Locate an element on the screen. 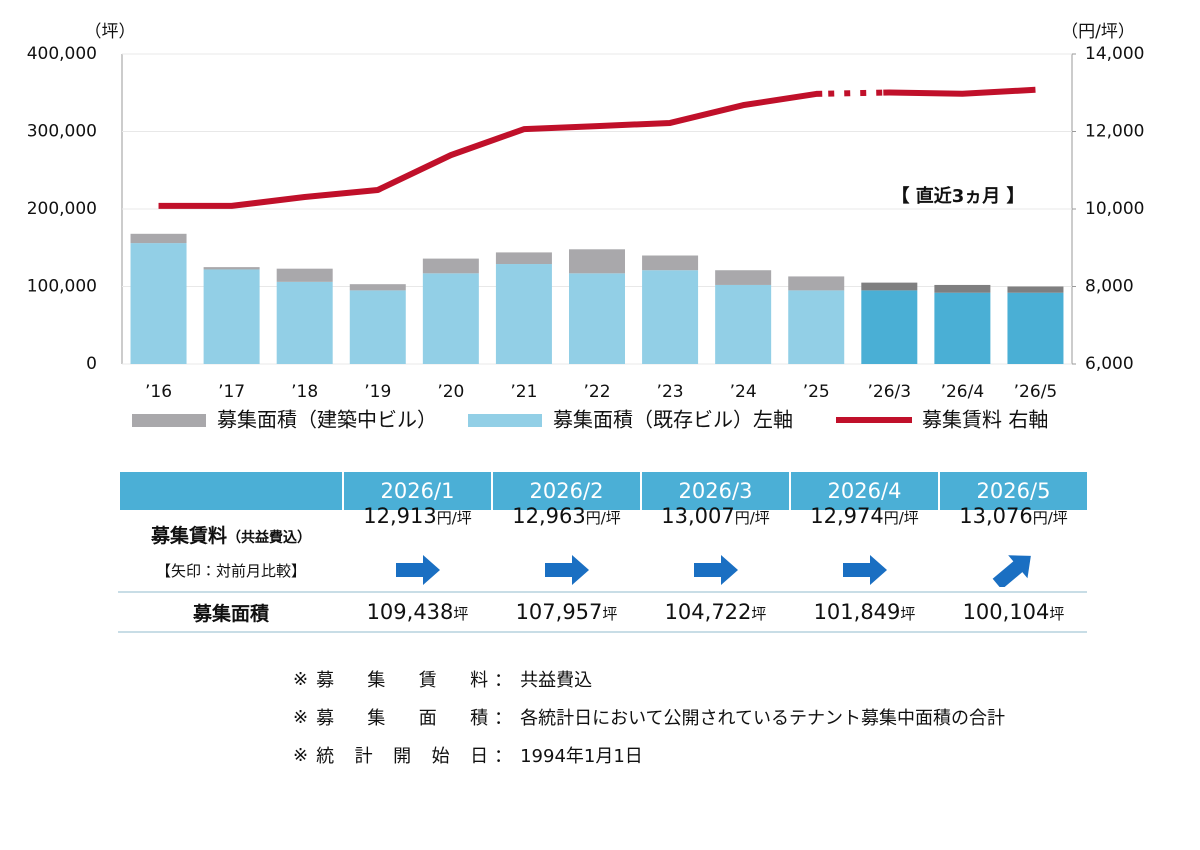 This screenshot has height=850, width=1200. header-cell: 2026/2 is located at coordinates (566, 491).